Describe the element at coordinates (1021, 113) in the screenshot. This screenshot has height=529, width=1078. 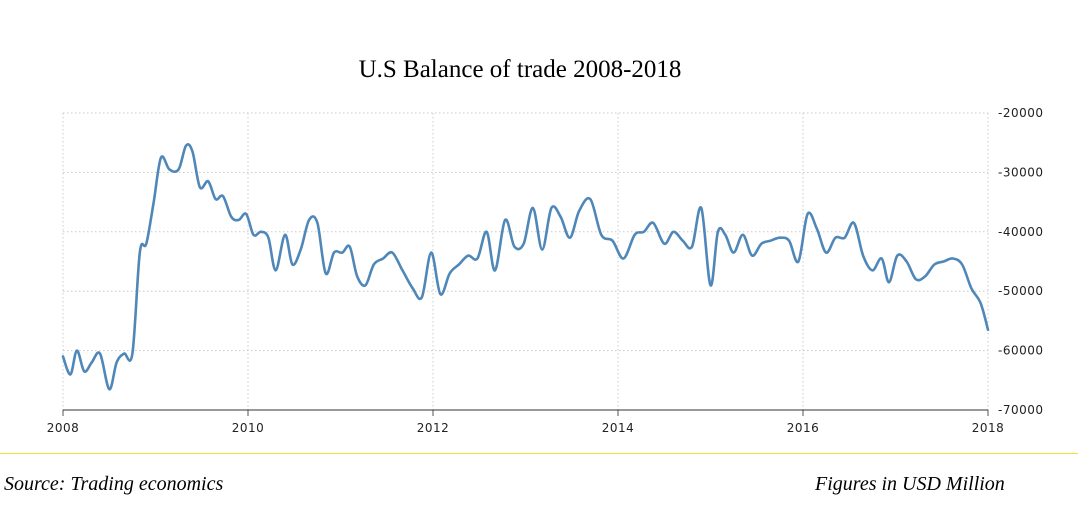
I see `y-tick-label: -20000` at that location.